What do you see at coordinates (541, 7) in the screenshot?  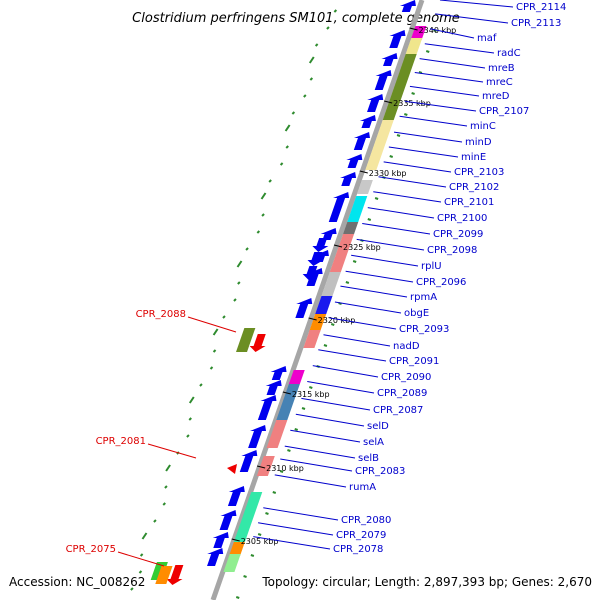 I see `gene-label: CPR_2114` at bounding box center [541, 7].